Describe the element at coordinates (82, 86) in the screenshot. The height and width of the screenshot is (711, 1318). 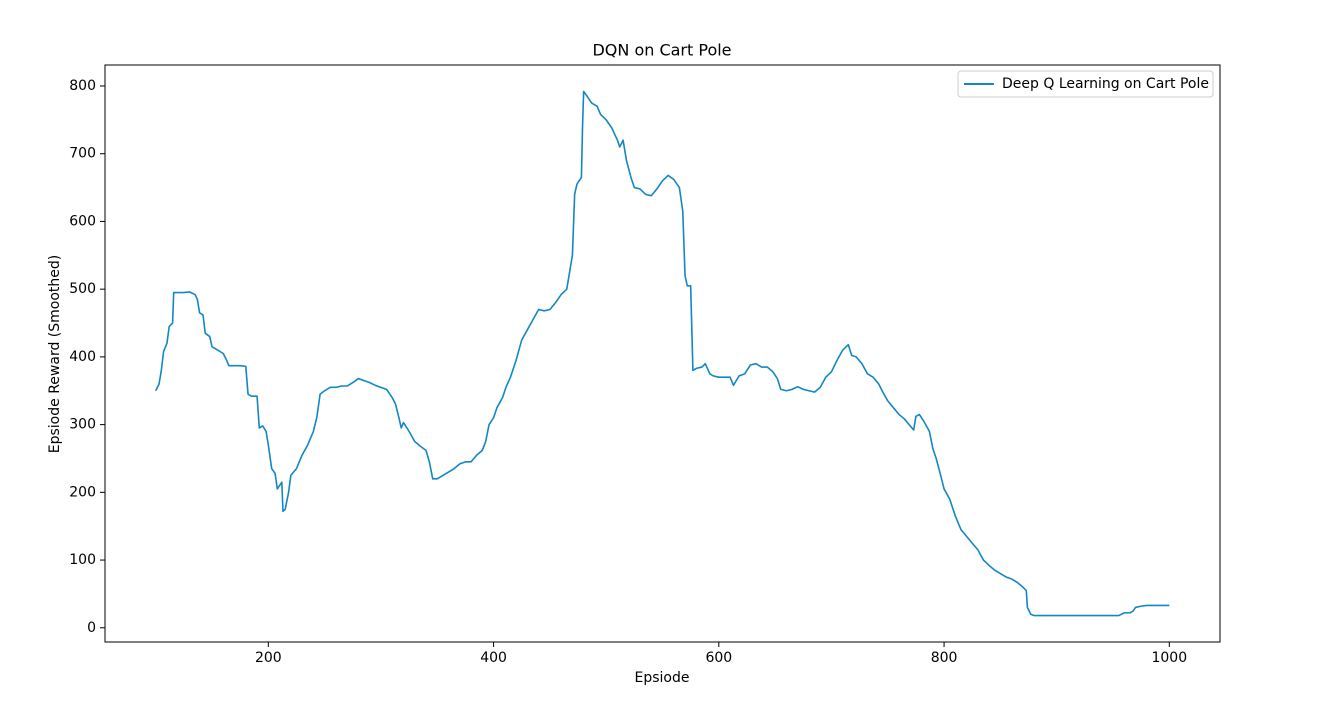
I see `y-tick-label: 800` at that location.